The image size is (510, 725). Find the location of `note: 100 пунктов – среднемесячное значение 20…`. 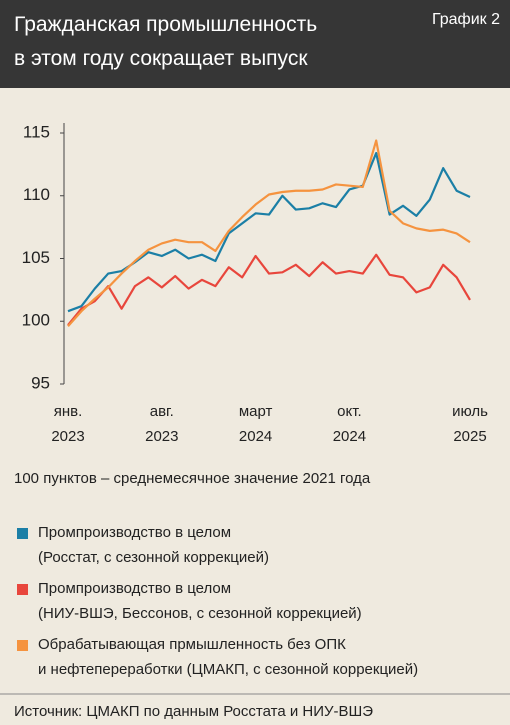

note: 100 пунктов – среднемесячное значение 20… is located at coordinates (192, 478).